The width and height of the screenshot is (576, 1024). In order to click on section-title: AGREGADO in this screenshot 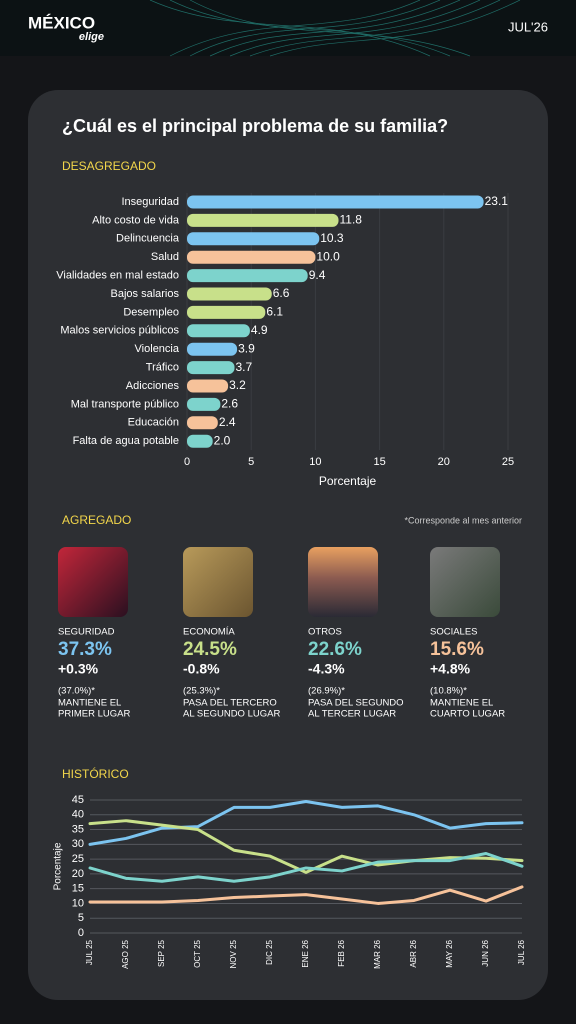, I will do `click(96, 520)`.